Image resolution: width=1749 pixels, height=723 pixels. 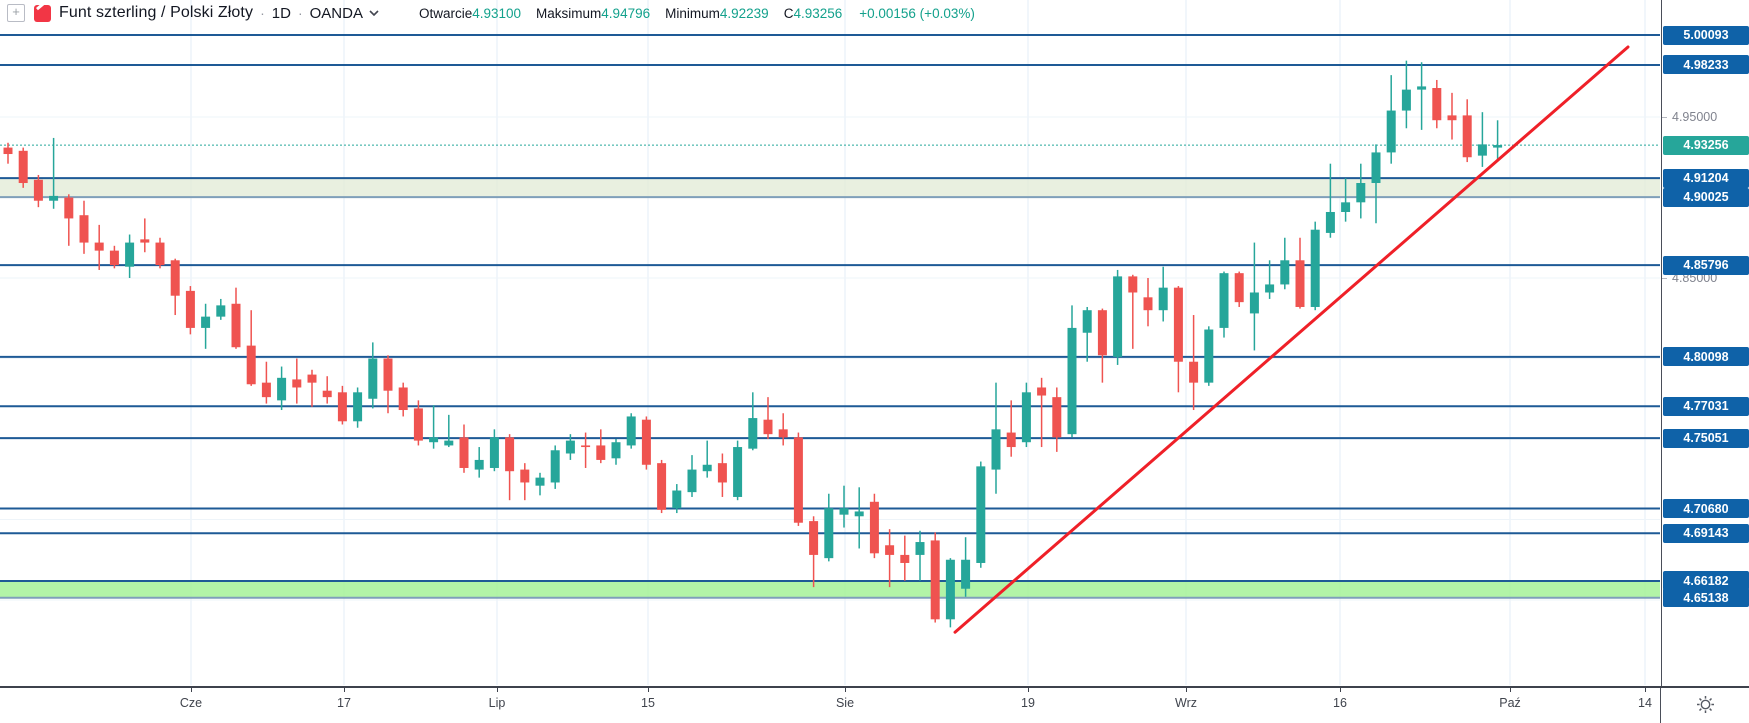 I want to click on high-label: Maksimum, so click(x=569, y=13).